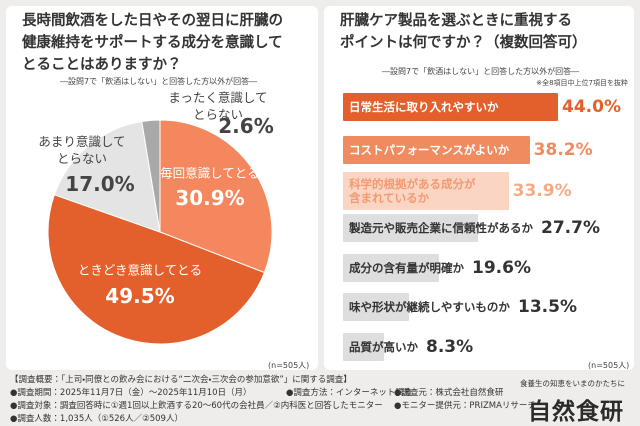 The width and height of the screenshot is (640, 426). Describe the element at coordinates (383, 347) in the screenshot. I see `bar-category-label: 品質が高いか` at that location.